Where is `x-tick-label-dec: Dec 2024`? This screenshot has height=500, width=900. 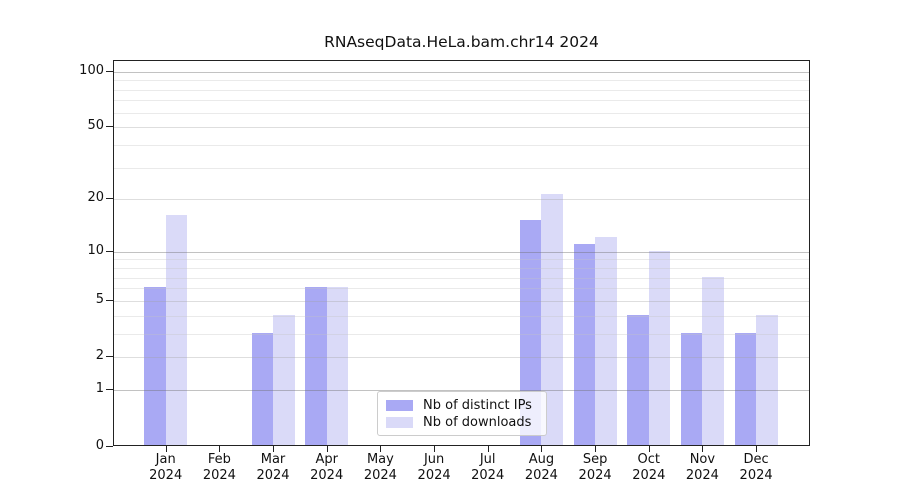
x-tick-label-dec: Dec 2024 is located at coordinates (756, 467).